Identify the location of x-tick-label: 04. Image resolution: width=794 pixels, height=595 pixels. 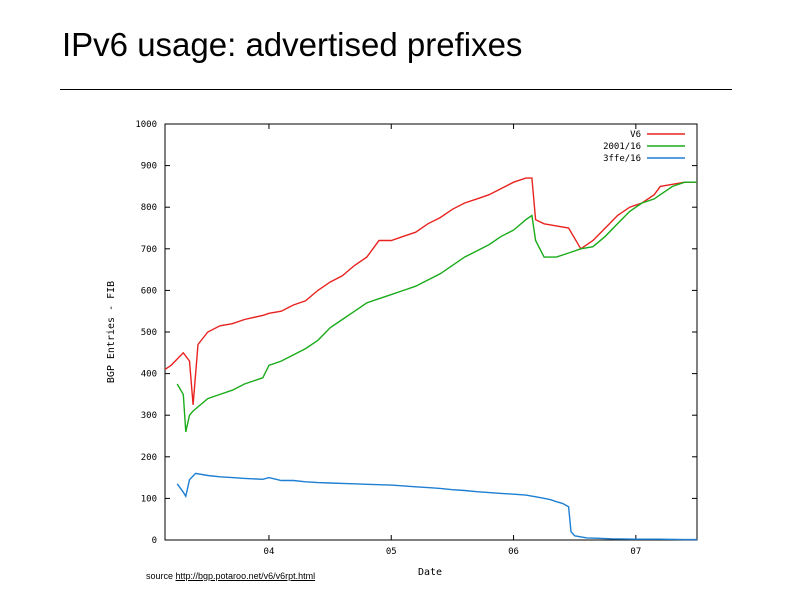
(269, 552).